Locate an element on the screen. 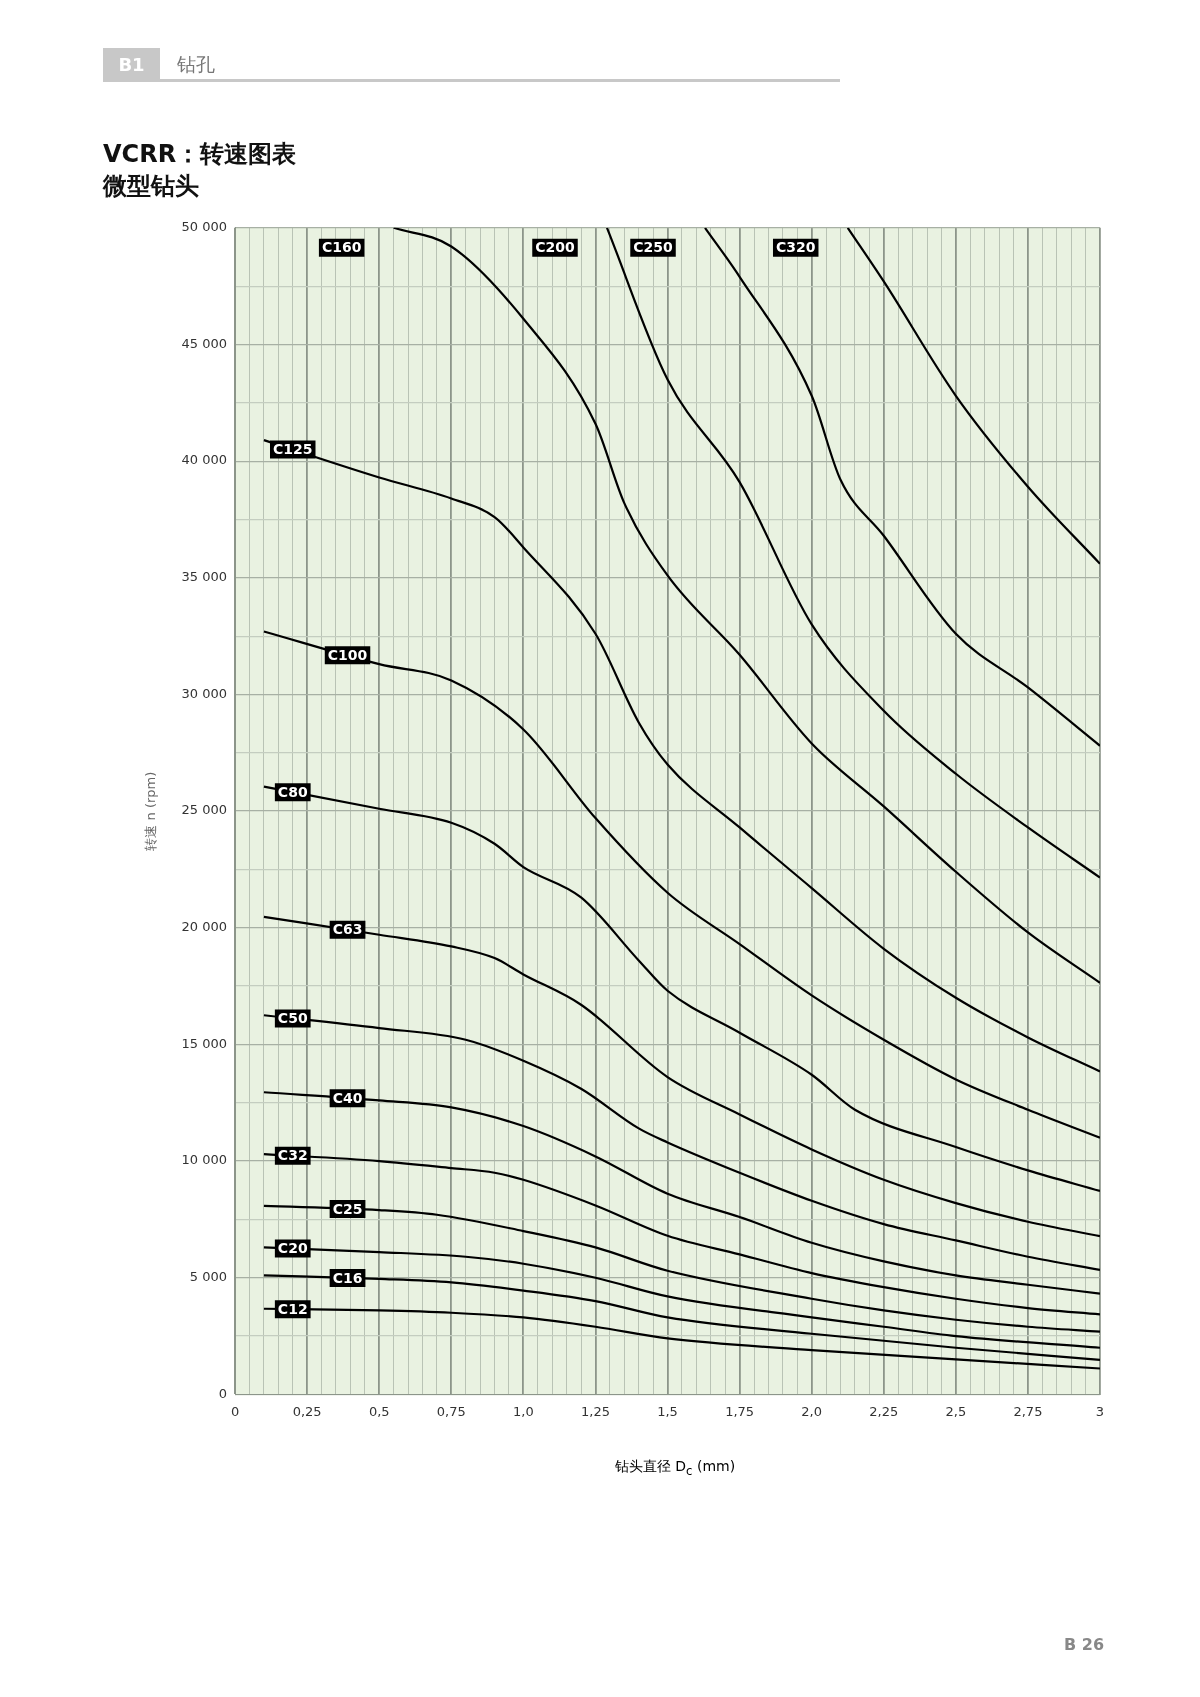  y-tick-label: 0 is located at coordinates (223, 1393).